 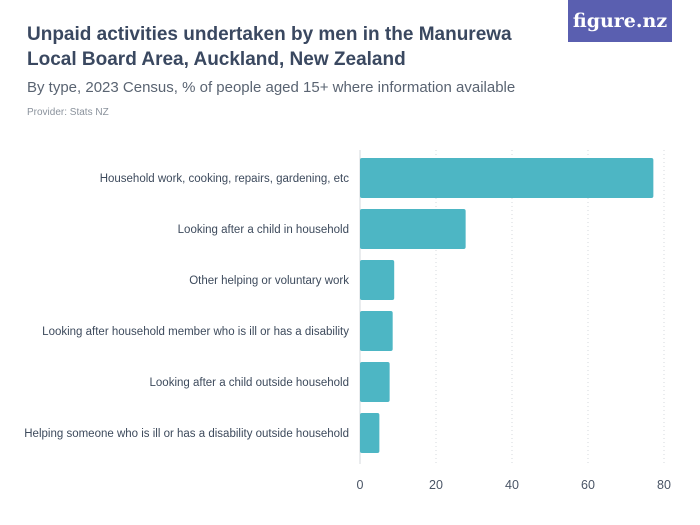 I want to click on x-tick-label-0: 0, so click(x=360, y=485).